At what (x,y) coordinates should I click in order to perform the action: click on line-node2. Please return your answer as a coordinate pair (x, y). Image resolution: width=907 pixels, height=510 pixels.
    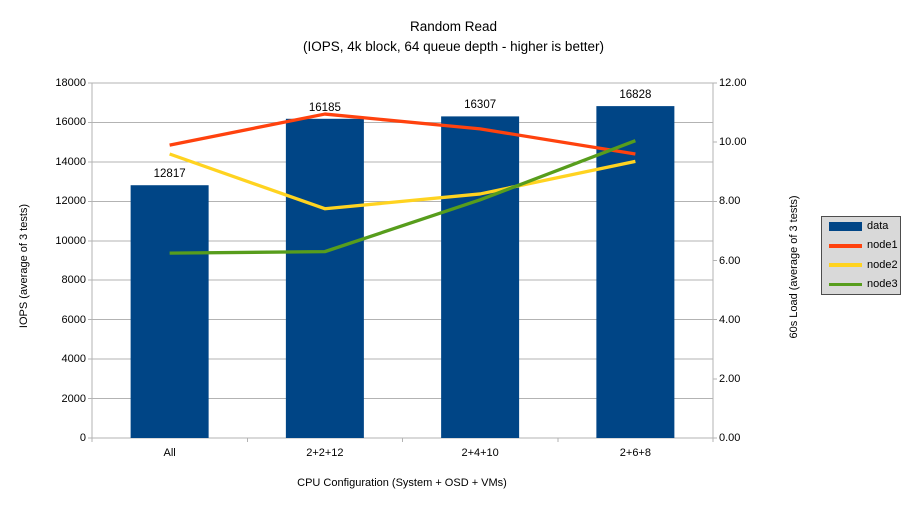
    Looking at the image, I should click on (402, 181).